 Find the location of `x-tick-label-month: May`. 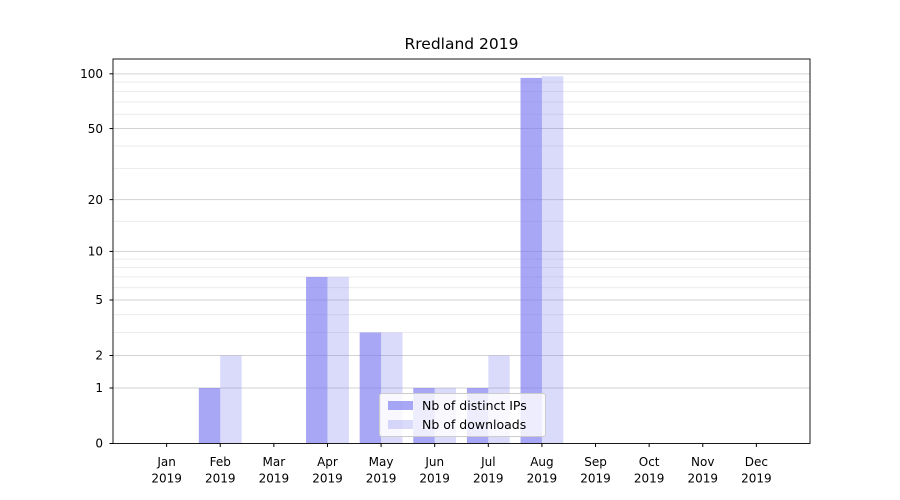

x-tick-label-month: May is located at coordinates (381, 462).